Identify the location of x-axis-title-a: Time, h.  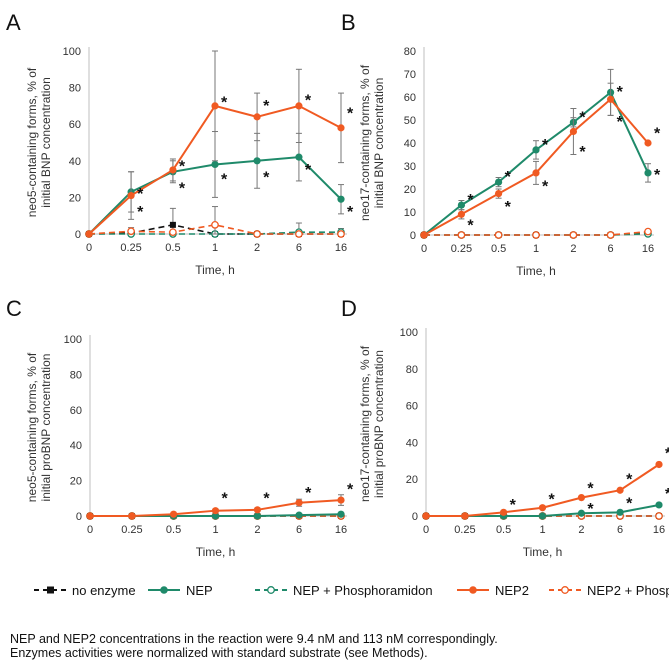
(215, 270).